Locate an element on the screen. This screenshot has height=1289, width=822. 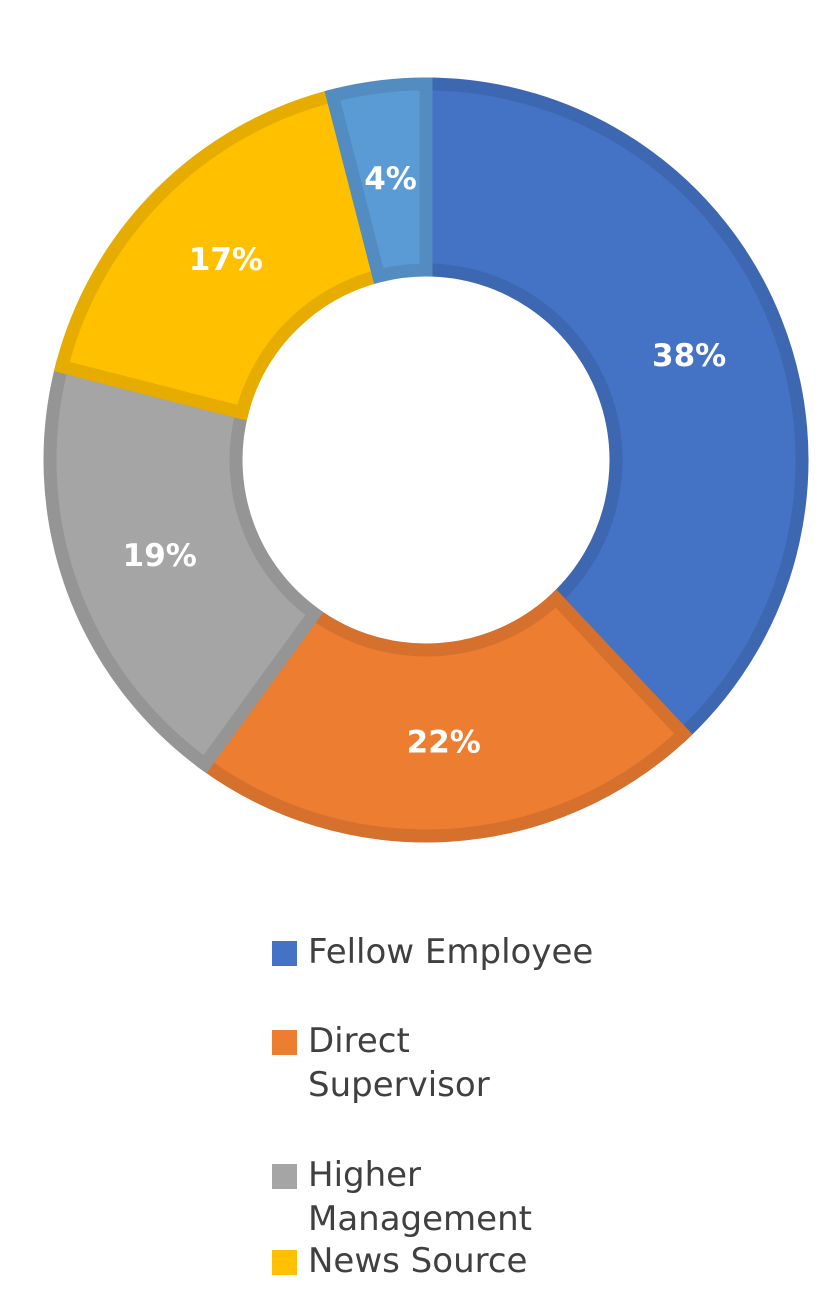
data-label-news-source: 17% is located at coordinates (226, 260).